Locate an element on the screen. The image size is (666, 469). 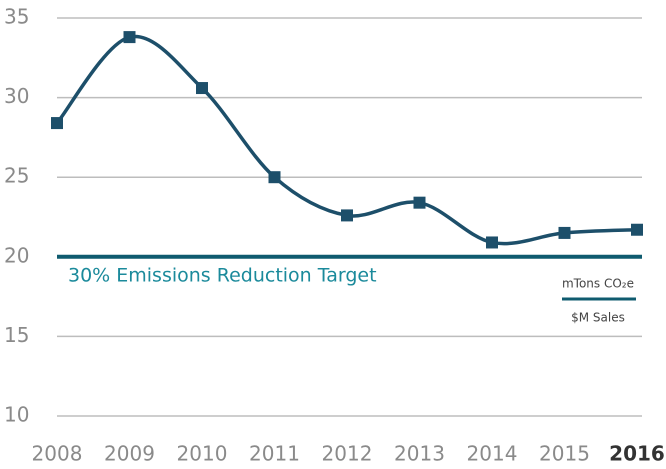
y-tick-label: 30 is located at coordinates (16, 96).